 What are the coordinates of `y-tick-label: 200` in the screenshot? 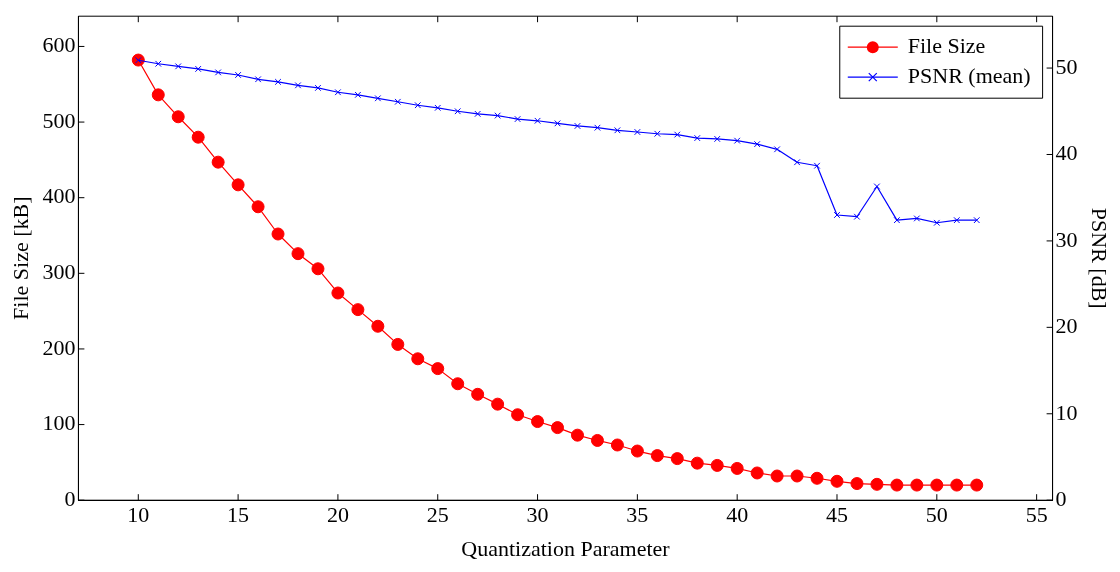 It's located at (59, 347).